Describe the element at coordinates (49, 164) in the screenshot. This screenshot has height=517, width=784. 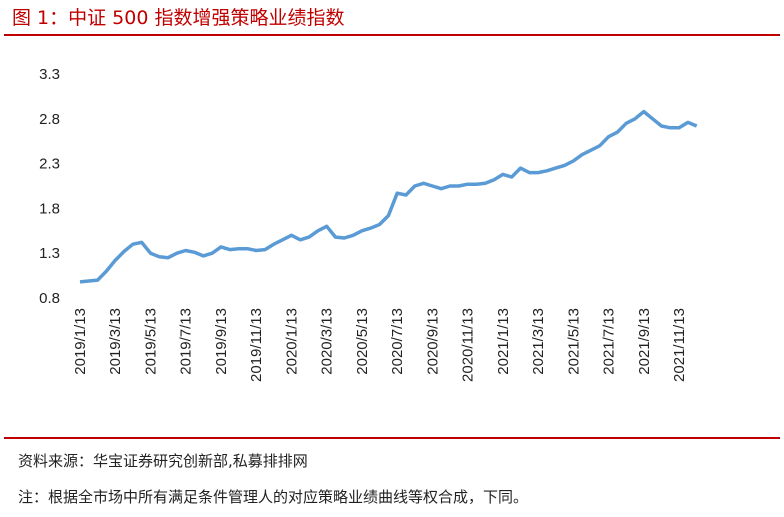
I see `y-tick-label: 2.3` at that location.